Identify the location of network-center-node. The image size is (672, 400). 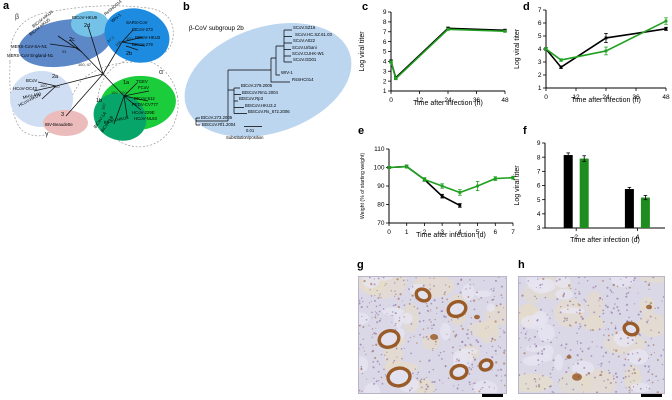
(103, 74).